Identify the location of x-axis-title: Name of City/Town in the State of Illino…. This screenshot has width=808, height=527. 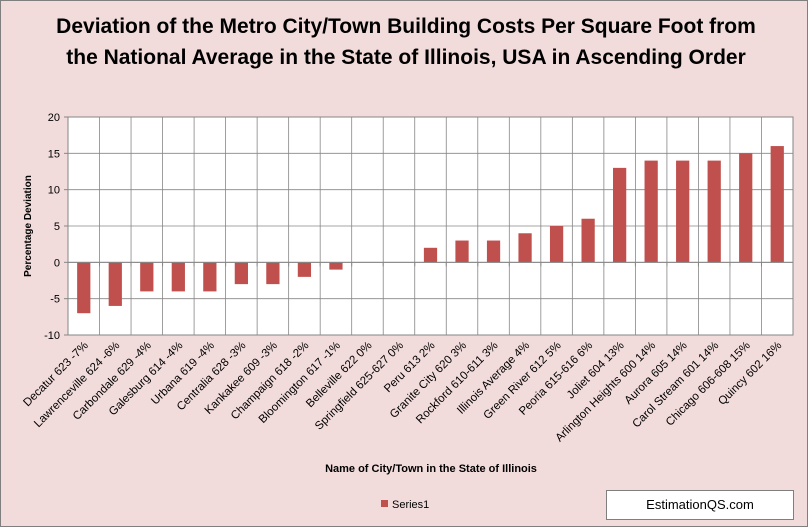
(431, 469).